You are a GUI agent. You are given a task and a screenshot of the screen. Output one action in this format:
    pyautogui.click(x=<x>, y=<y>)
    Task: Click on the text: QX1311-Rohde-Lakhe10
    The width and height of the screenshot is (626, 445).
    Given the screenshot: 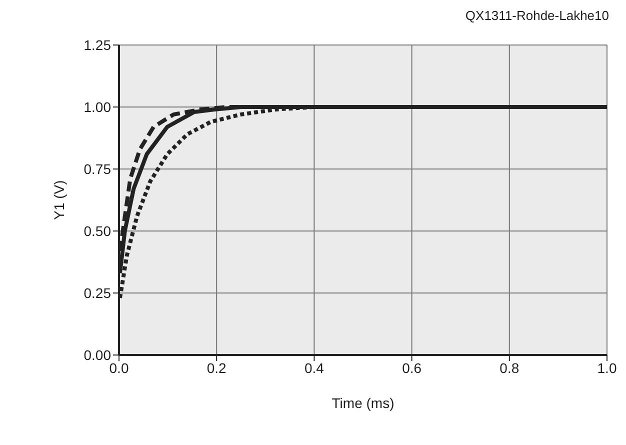 What is the action you would take?
    pyautogui.click(x=537, y=15)
    